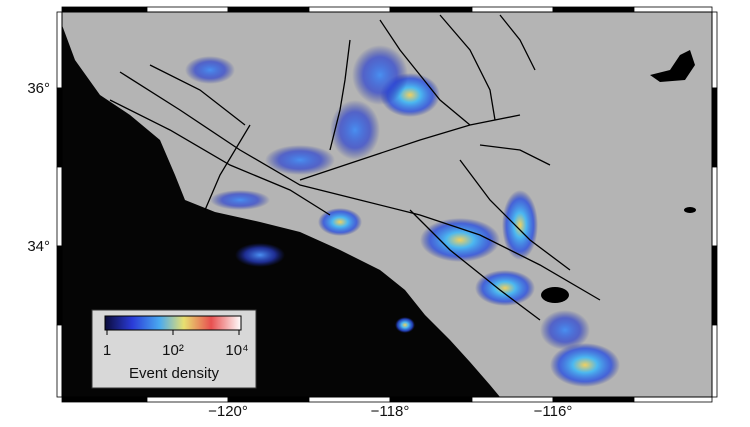  I want to click on lon-tick-label: −116°, so click(553, 411).